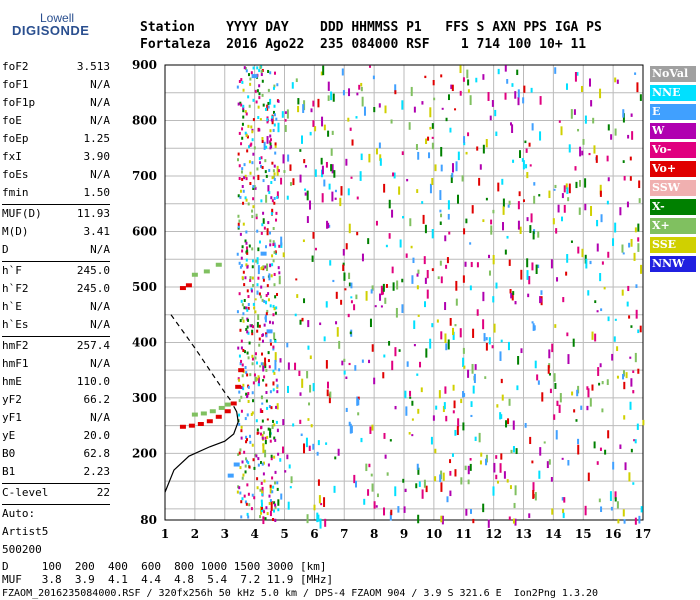  I want to click on param-row: foF2 3.513, so click(56, 67).